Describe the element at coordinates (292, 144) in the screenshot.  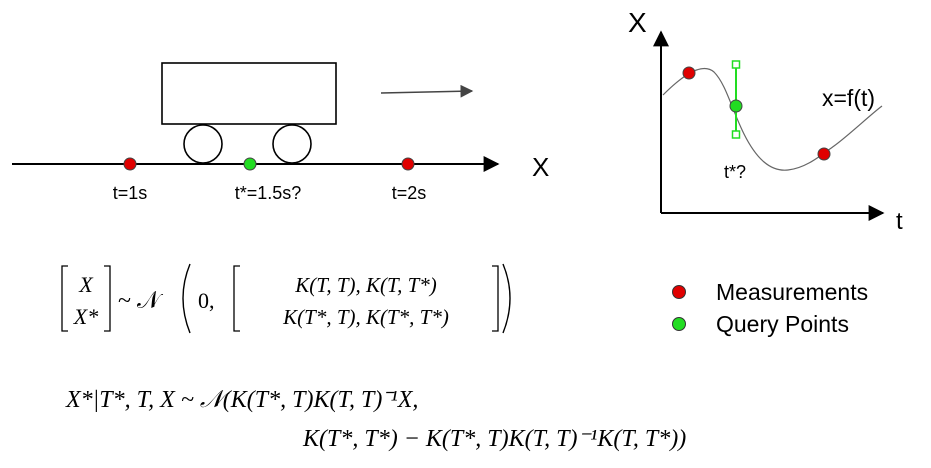
I see `cart-wheel-right` at that location.